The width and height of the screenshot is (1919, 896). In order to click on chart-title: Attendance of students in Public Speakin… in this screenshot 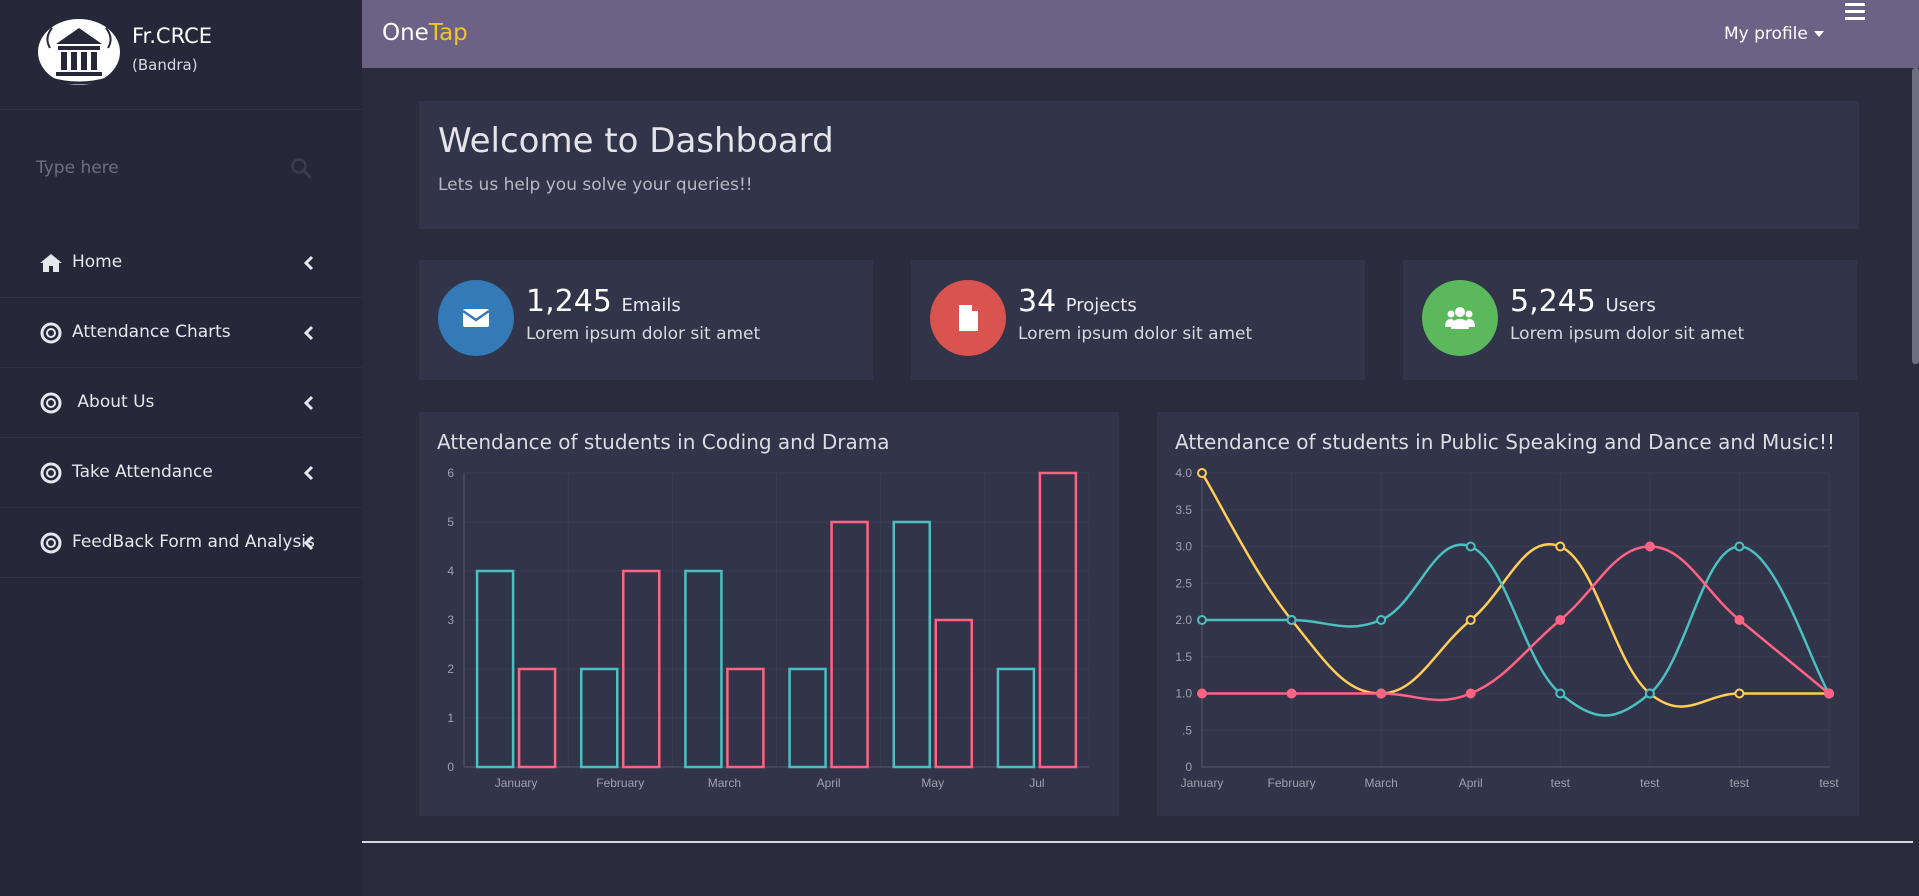, I will do `click(1505, 442)`.